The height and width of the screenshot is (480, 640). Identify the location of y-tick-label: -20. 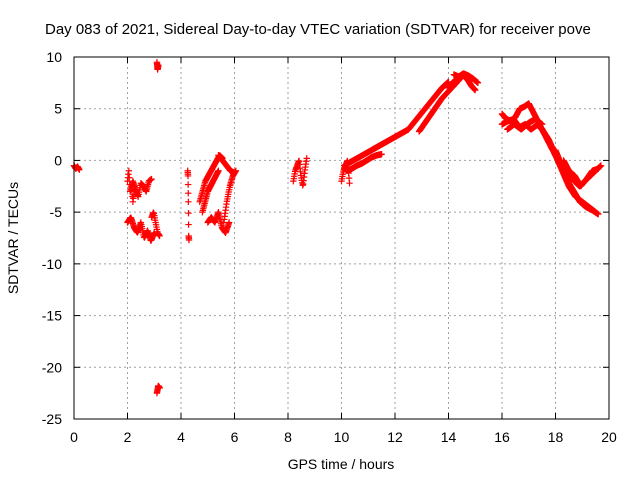
(52, 367).